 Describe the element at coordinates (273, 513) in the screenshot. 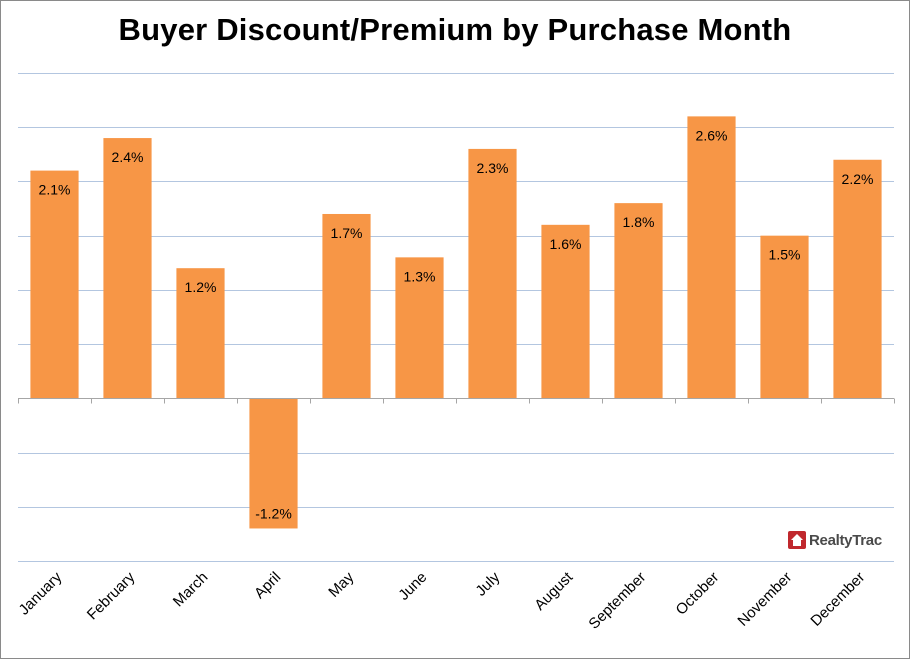

I see `data-label: -1.2%` at that location.